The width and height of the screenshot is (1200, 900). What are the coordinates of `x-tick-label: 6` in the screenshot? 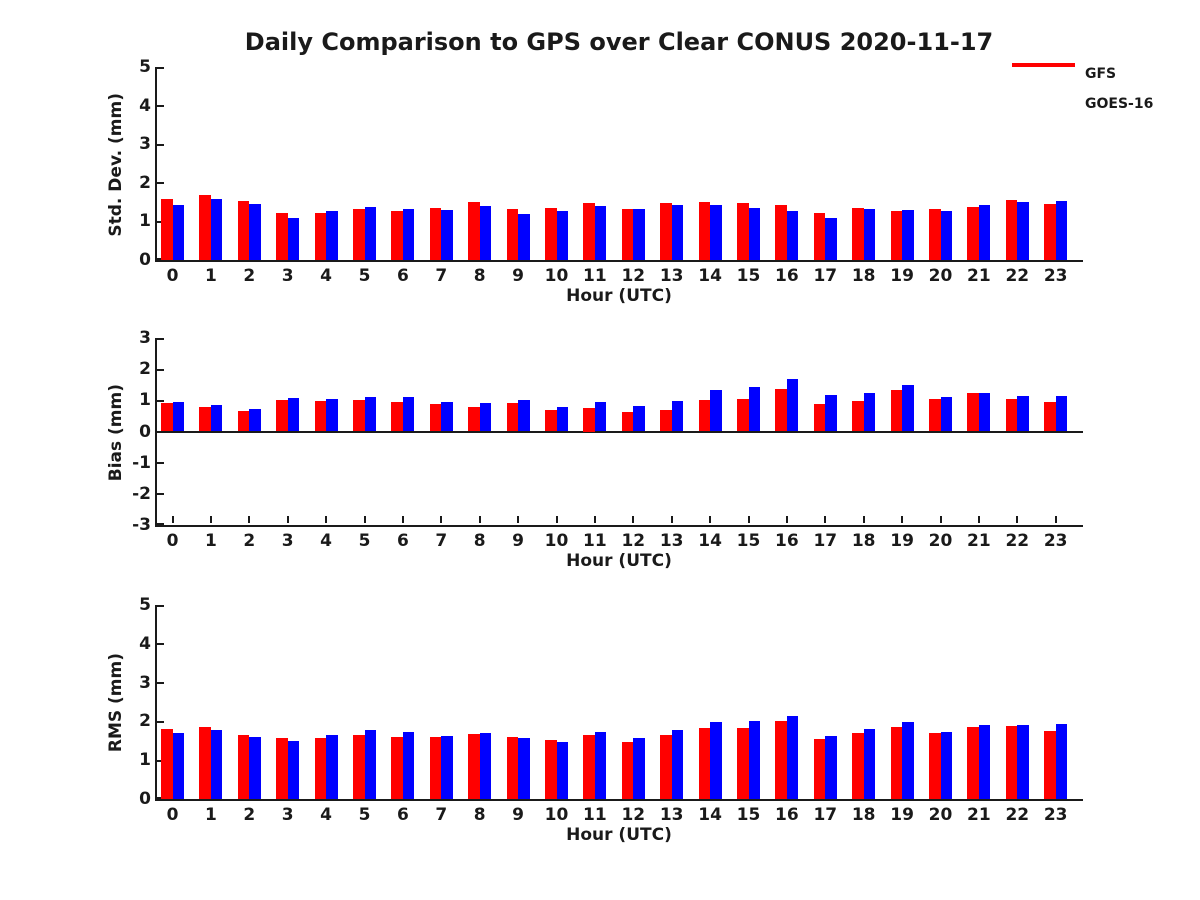 It's located at (402, 541).